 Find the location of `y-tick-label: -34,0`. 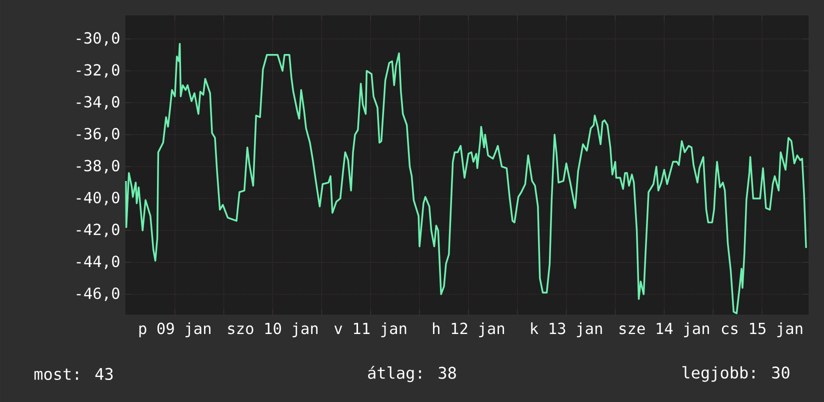

y-tick-label: -34,0 is located at coordinates (98, 103).